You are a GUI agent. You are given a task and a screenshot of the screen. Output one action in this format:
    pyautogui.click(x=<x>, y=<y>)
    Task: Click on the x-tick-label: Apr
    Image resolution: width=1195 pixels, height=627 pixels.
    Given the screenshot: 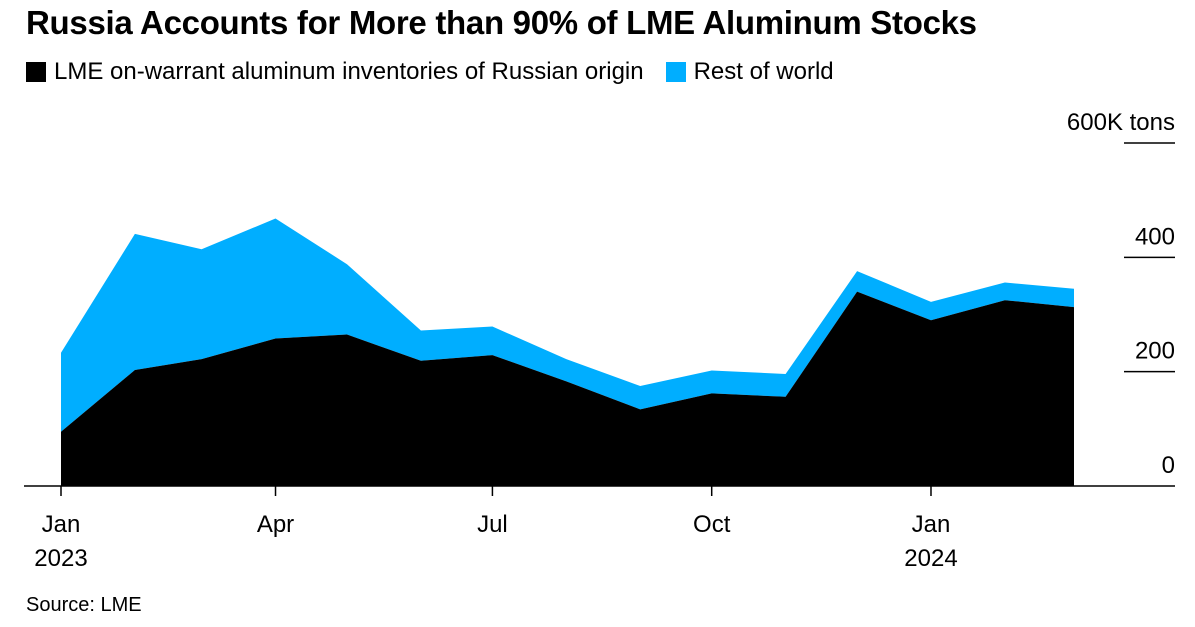 What is the action you would take?
    pyautogui.click(x=275, y=524)
    